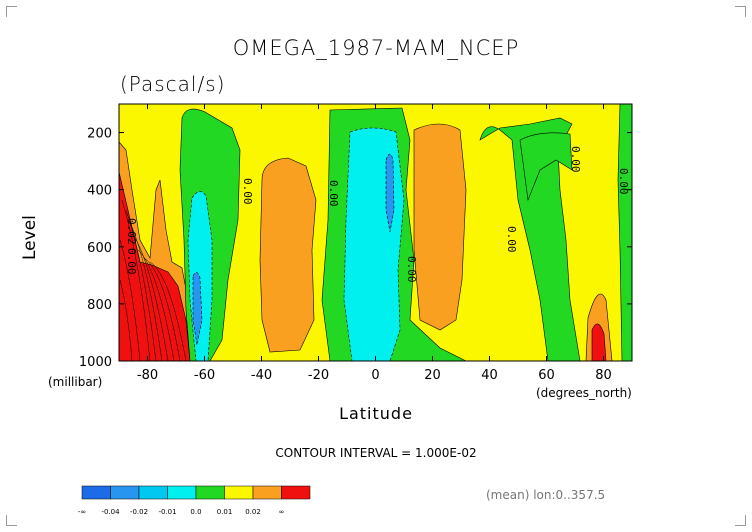 The image size is (752, 532). Describe the element at coordinates (110, 512) in the screenshot. I see `colorbar-label: -0.04` at that location.